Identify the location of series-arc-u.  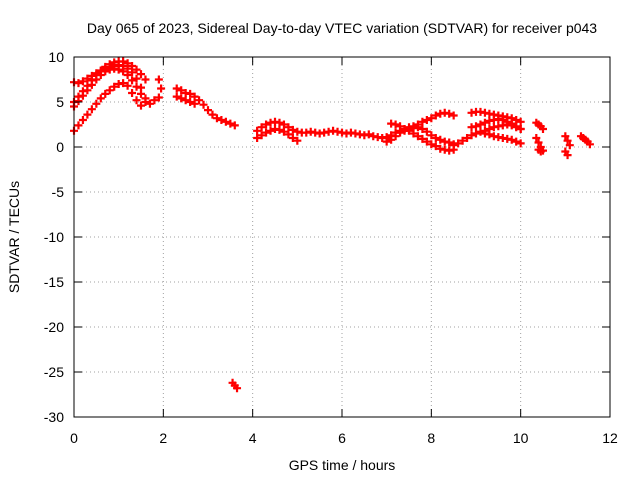
(585, 140).